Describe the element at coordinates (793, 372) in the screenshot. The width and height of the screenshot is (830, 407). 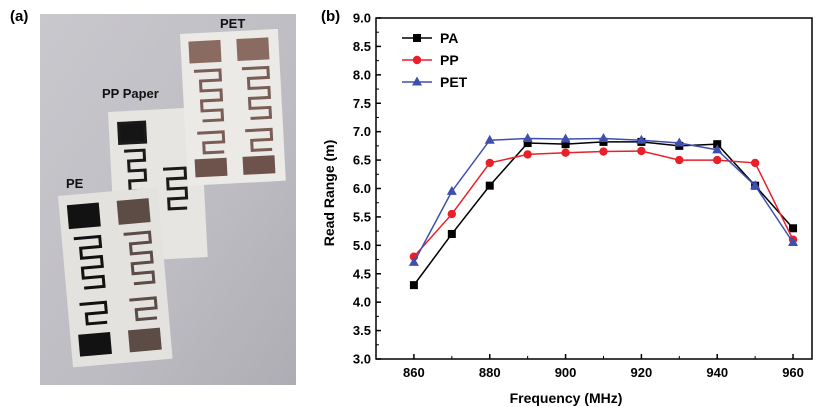
I see `x-tick-label: 960` at that location.